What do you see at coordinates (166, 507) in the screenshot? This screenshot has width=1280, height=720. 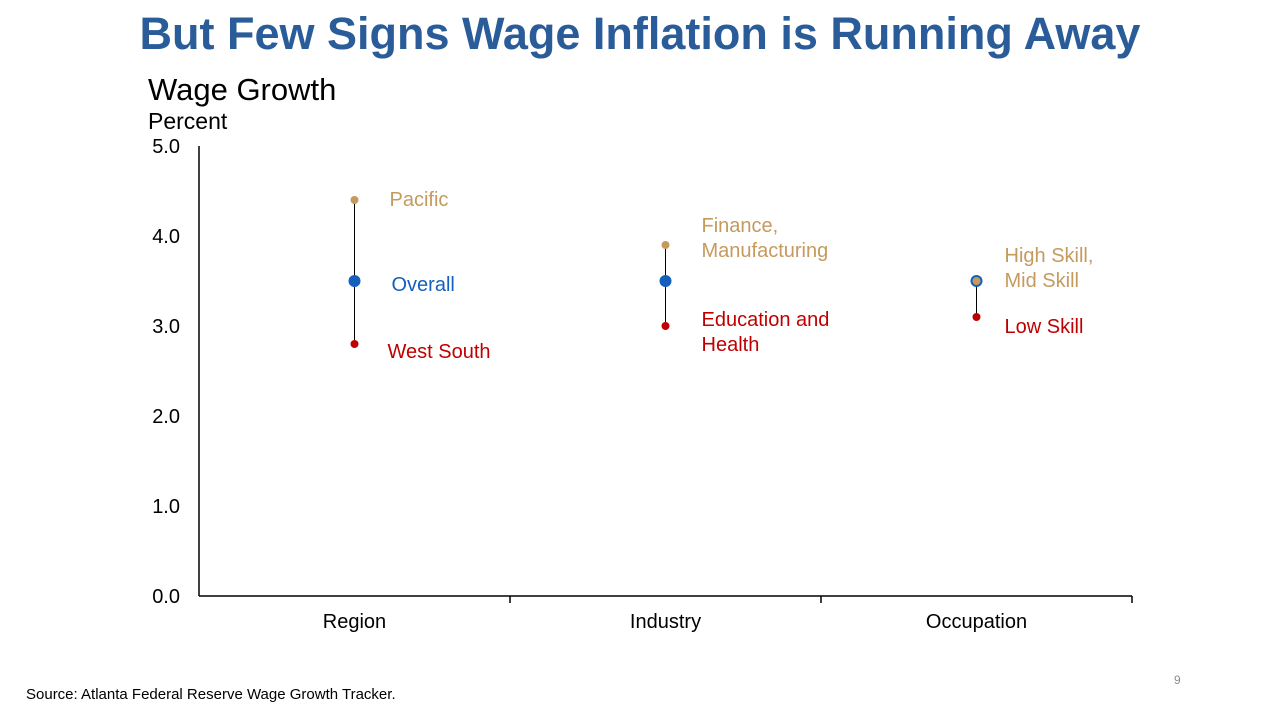 I see `y-tick-label: 1.0` at bounding box center [166, 507].